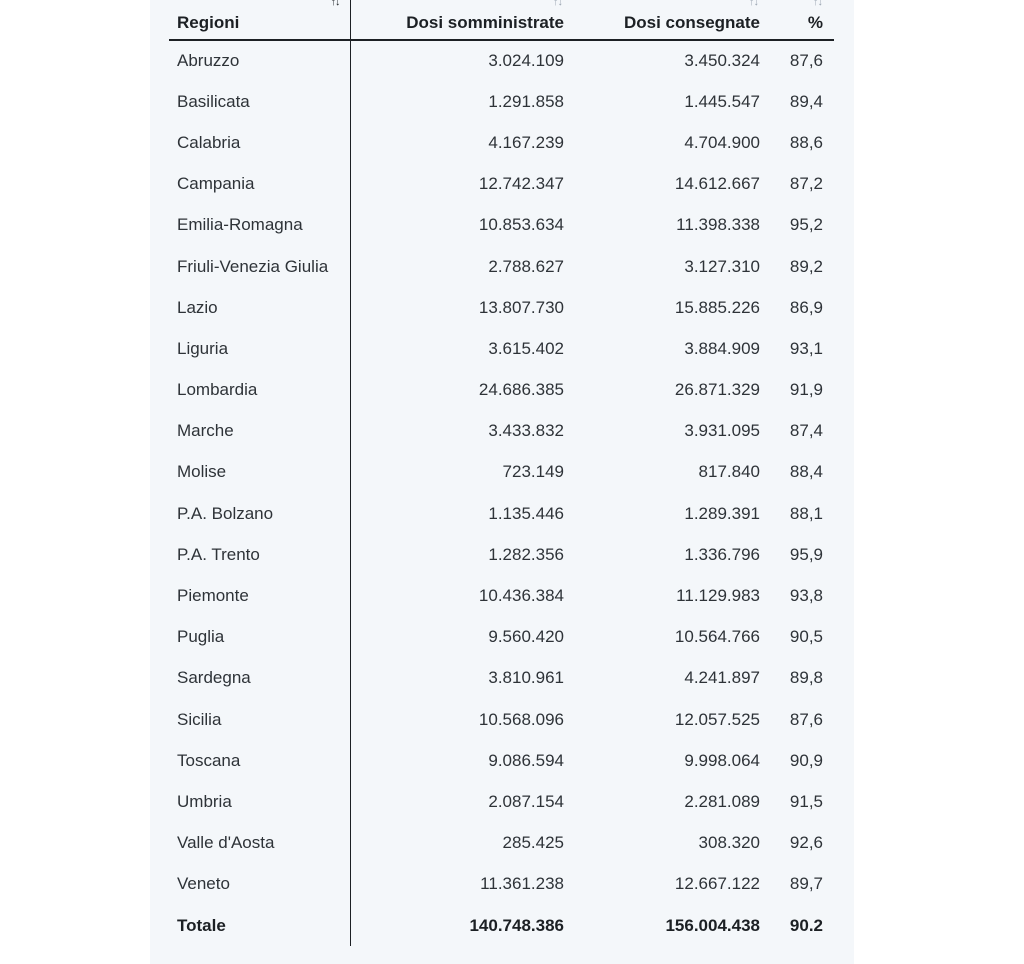 This screenshot has height=964, width=1024. What do you see at coordinates (722, 266) in the screenshot?
I see `delivered-doses-cell: 3.127.310` at bounding box center [722, 266].